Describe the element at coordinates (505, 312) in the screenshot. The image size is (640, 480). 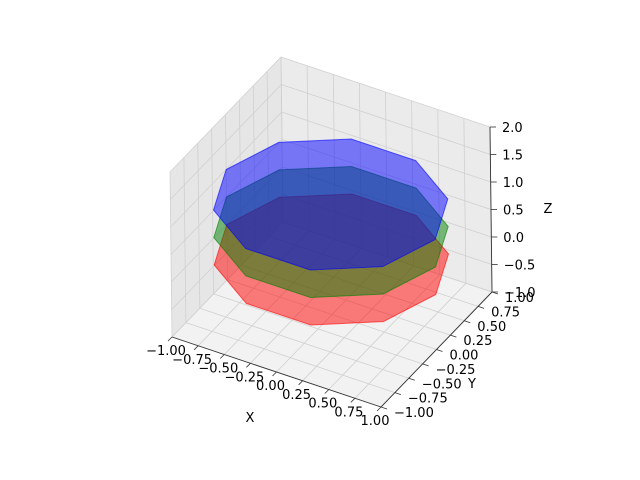
I see `y-tick-label: 0.75` at that location.